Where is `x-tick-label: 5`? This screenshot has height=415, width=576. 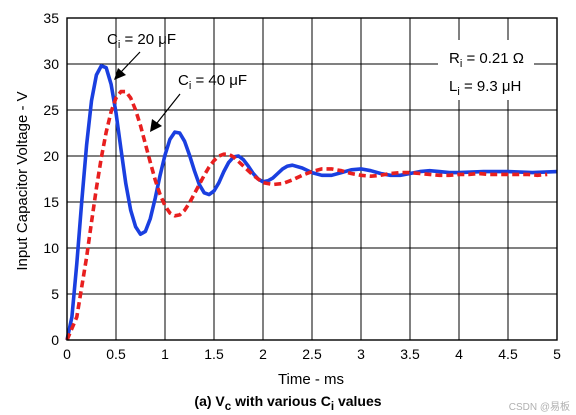 x-tick-label: 5 is located at coordinates (557, 354).